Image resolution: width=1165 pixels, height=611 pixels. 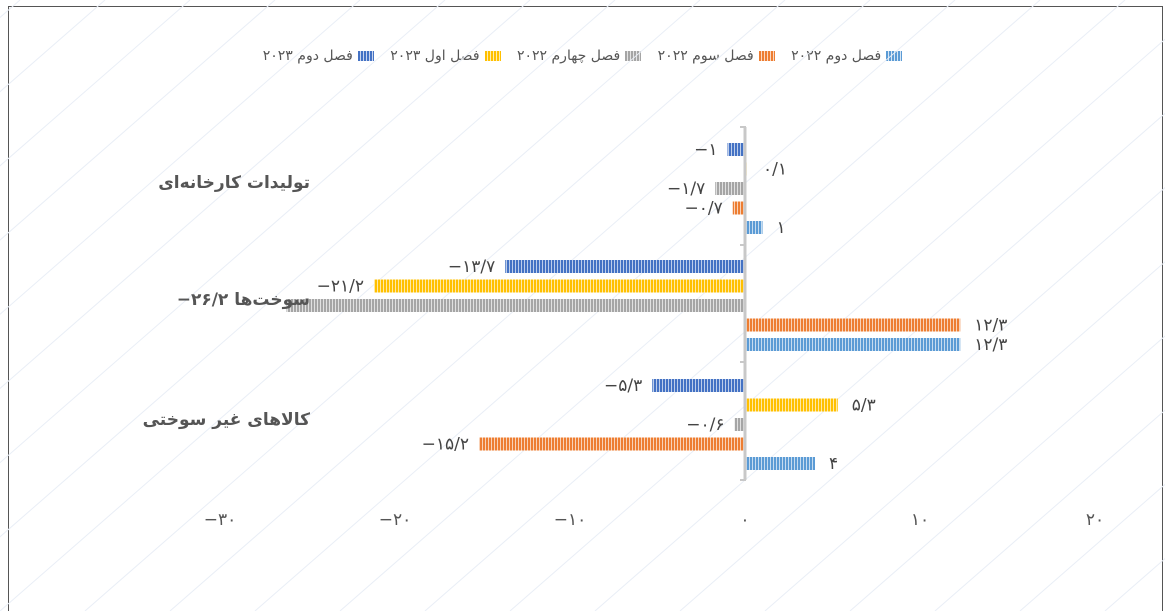 I want to click on bar-manufactured-goods-q4-2022, so click(x=730, y=188).